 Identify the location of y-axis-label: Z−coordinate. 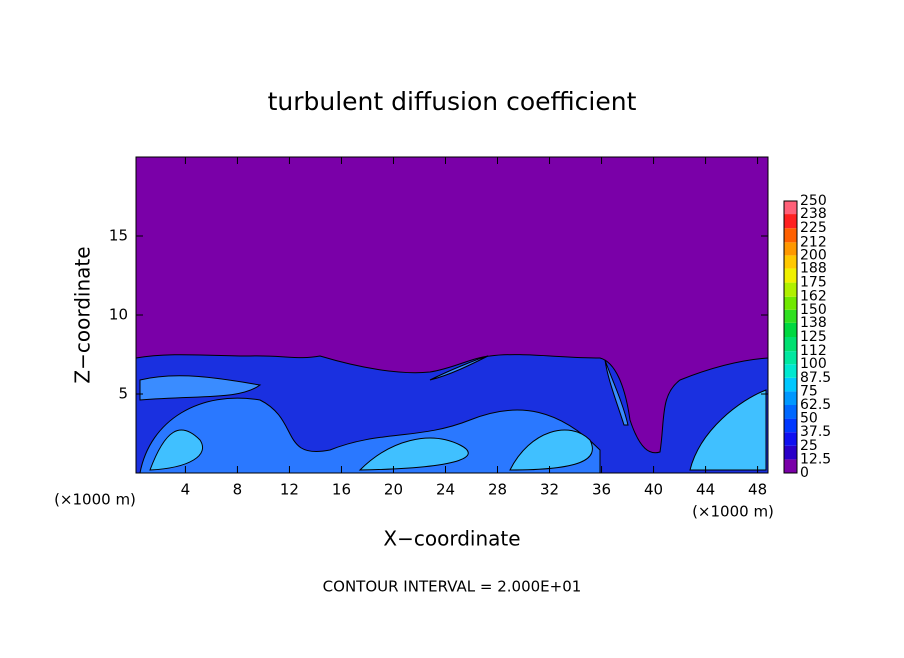
(83, 314).